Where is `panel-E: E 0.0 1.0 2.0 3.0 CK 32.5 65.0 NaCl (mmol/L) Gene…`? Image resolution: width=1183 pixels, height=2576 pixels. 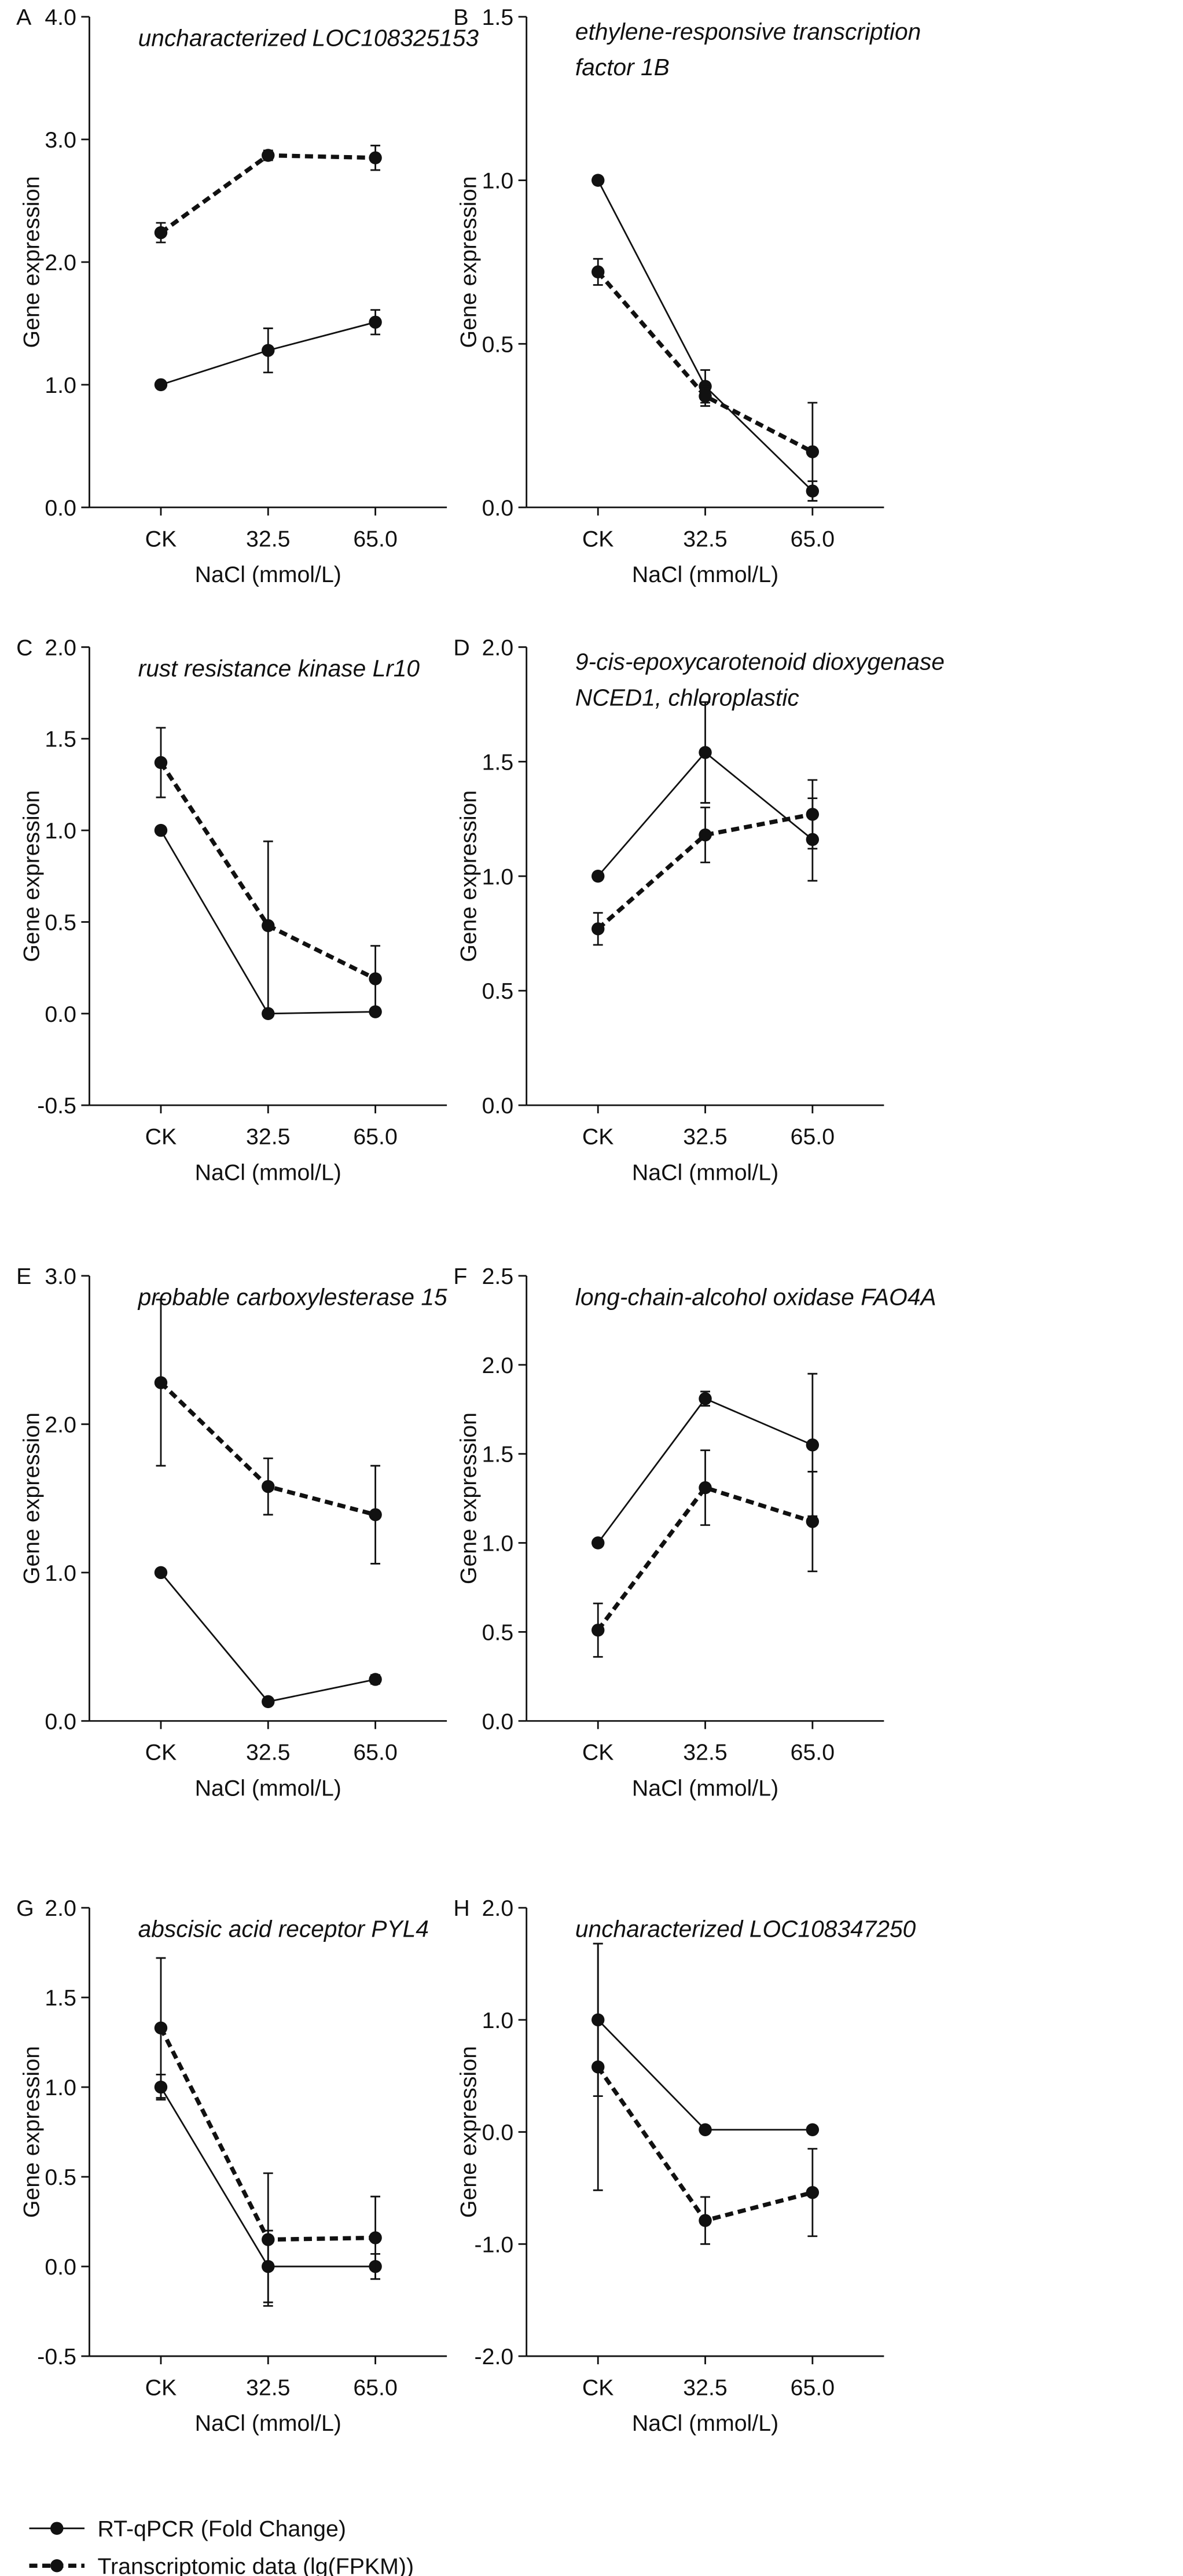 panel-E: E 0.0 1.0 2.0 3.0 CK 32.5 65.0 NaCl (mmol/L) Gene… is located at coordinates (231, 1532).